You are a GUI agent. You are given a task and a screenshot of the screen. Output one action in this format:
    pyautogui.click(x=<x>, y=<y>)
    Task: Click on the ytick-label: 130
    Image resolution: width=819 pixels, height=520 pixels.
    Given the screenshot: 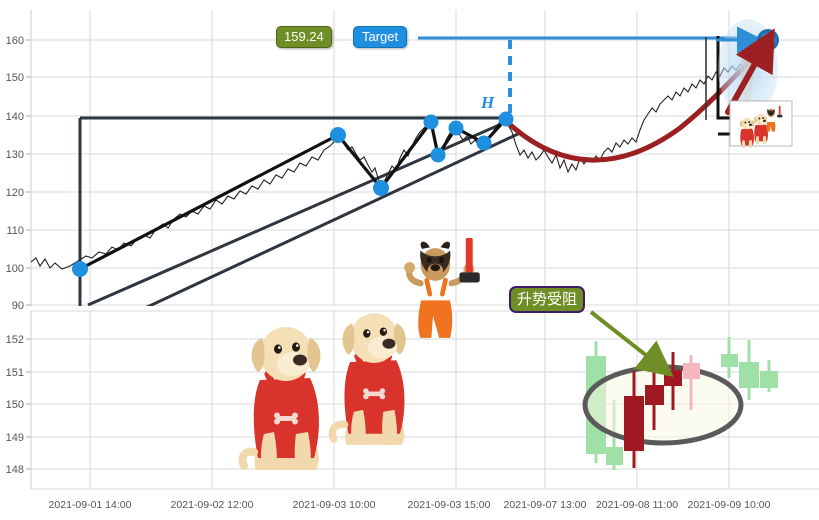 What is the action you would take?
    pyautogui.click(x=15, y=155)
    